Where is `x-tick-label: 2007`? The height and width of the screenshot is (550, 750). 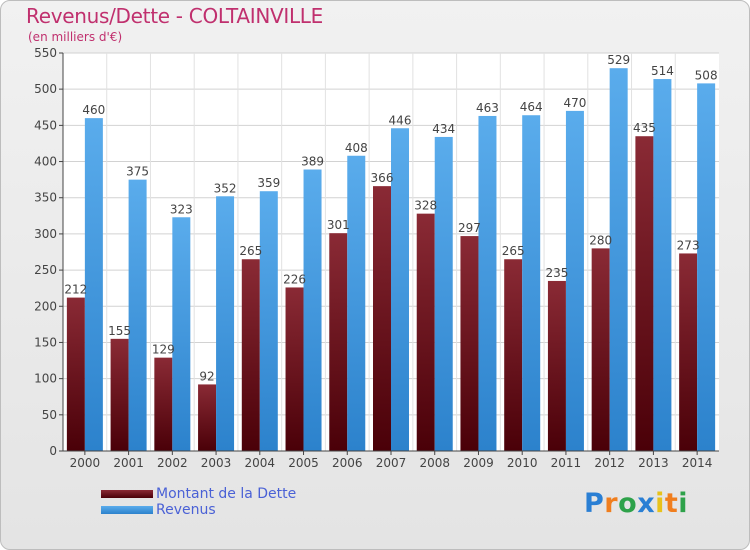
x-tick-label: 2007 is located at coordinates (391, 463).